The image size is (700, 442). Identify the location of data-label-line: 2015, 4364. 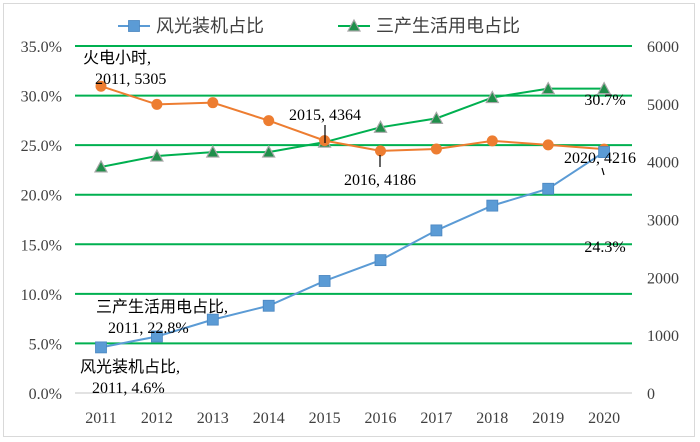
(325, 115).